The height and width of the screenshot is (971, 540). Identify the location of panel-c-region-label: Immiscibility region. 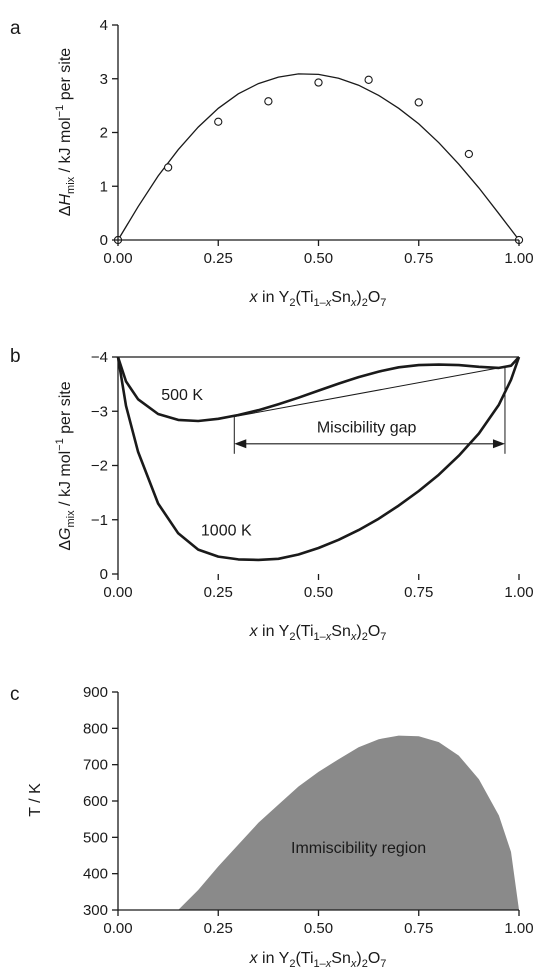
(358, 848).